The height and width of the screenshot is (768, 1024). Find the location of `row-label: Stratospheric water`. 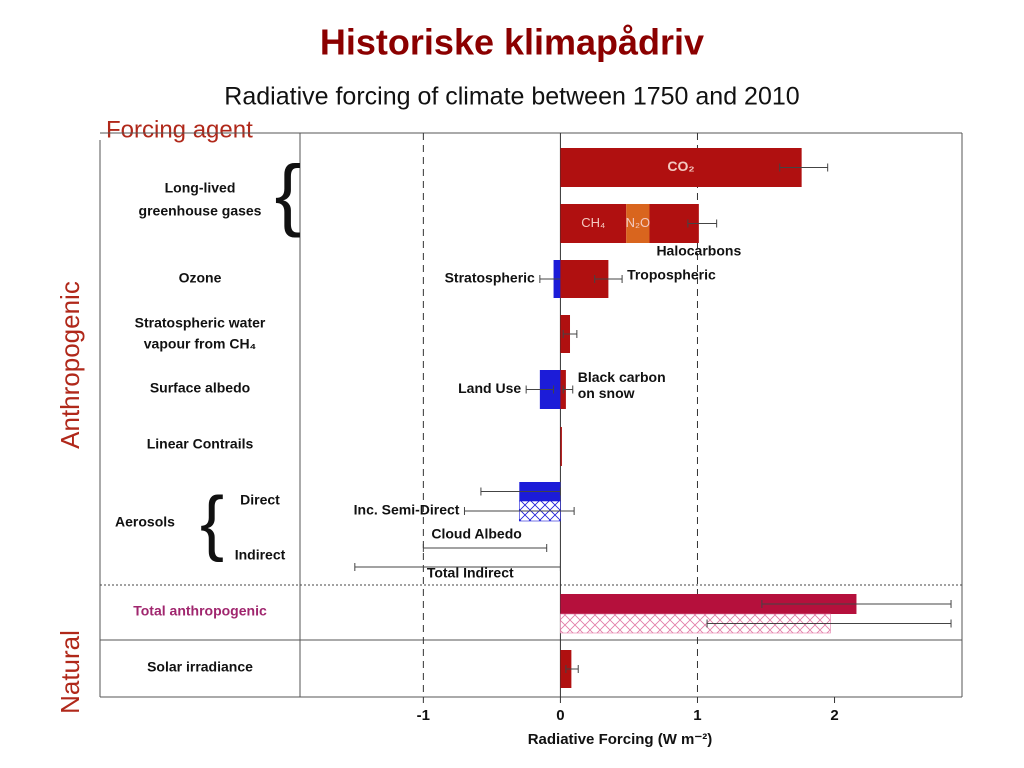

row-label: Stratospheric water is located at coordinates (200, 323).